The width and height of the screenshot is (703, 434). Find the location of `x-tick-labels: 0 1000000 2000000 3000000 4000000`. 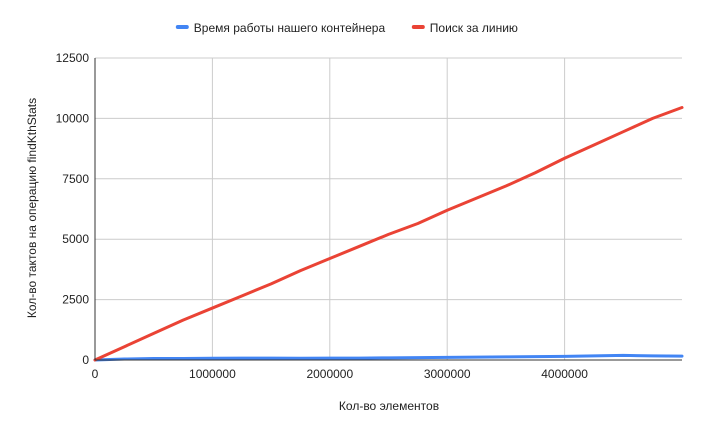

x-tick-labels: 0 1000000 2000000 3000000 4000000 is located at coordinates (340, 374).